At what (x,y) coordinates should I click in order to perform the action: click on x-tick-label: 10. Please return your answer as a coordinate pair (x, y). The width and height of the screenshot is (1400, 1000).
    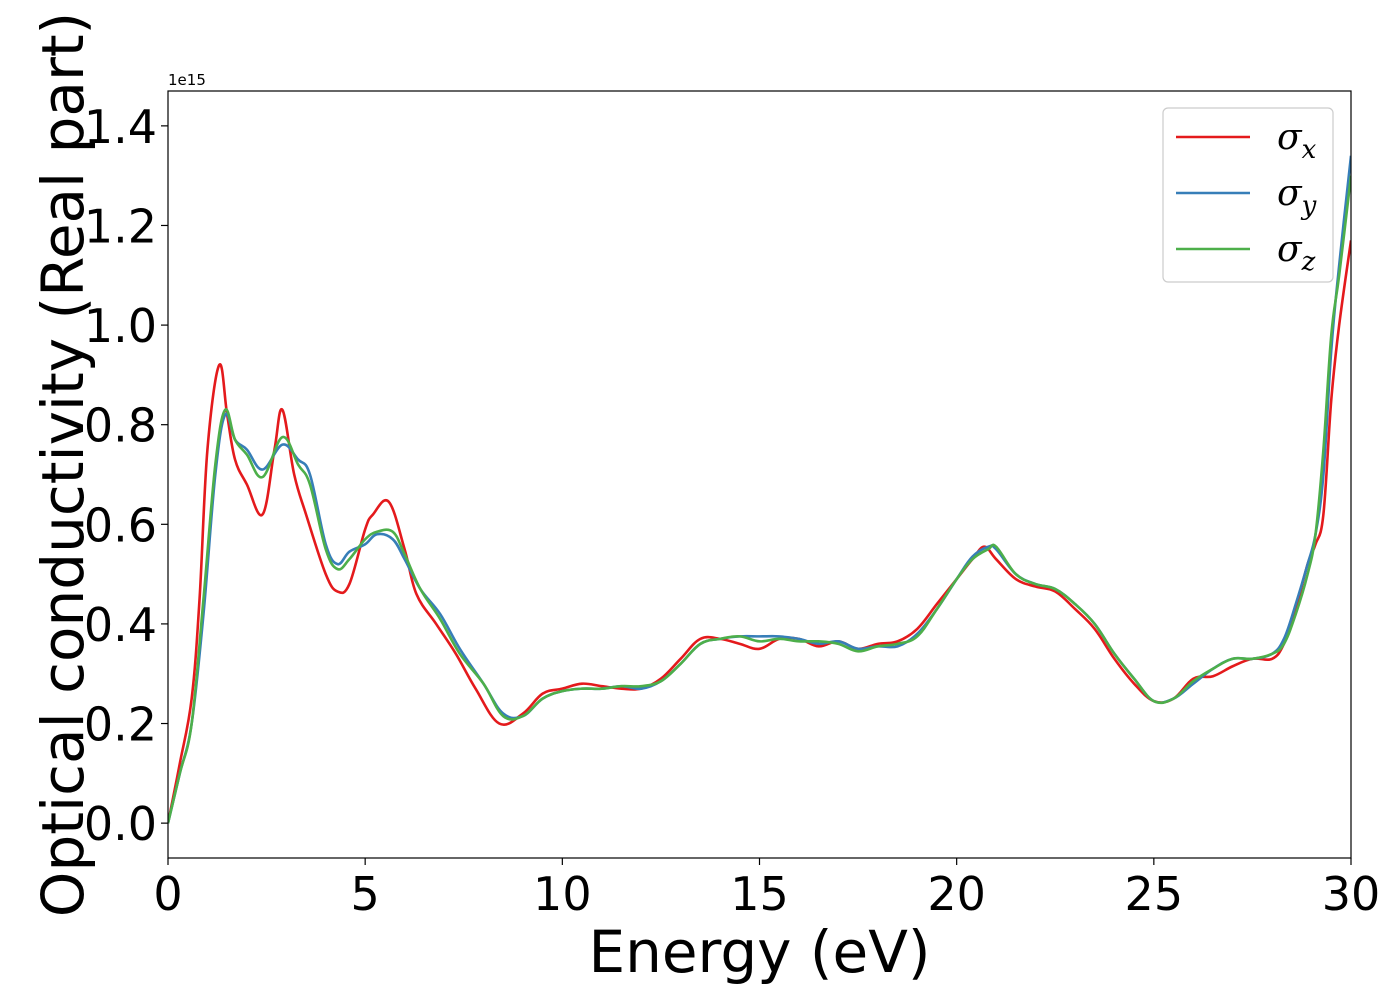
    Looking at the image, I should click on (562, 894).